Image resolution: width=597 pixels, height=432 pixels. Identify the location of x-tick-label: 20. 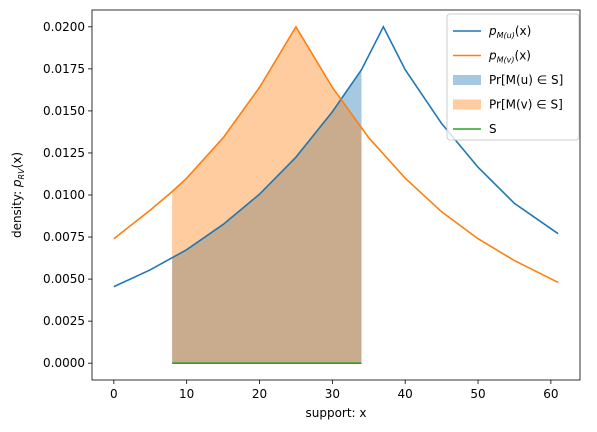
(259, 394).